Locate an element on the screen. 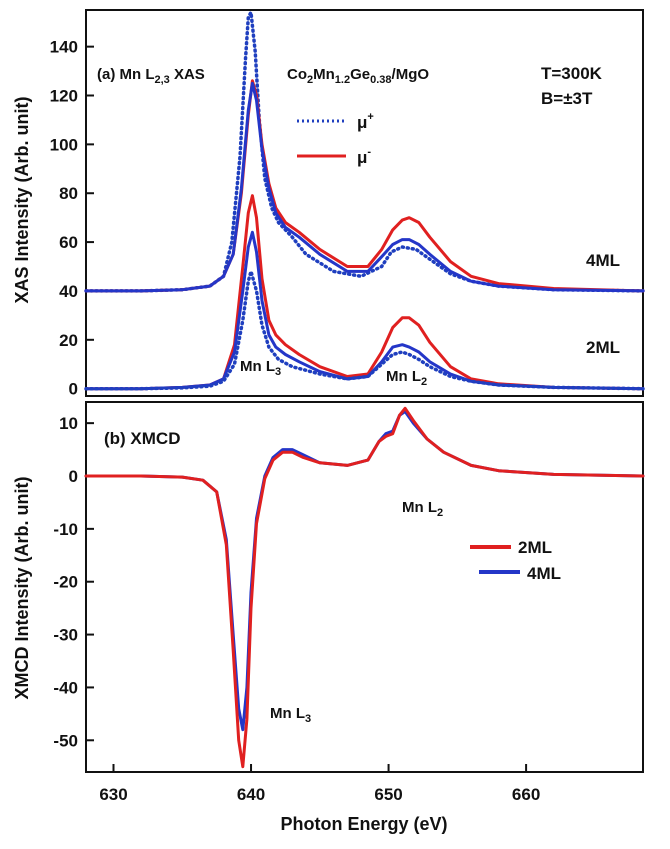  y-tick-label: -10 is located at coordinates (65, 529).